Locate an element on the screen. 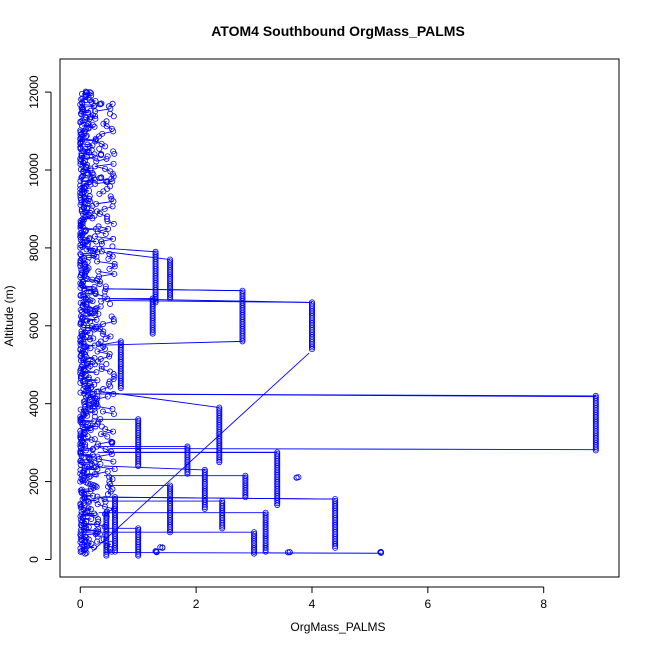 Image resolution: width=650 pixels, height=650 pixels. y-tick-label: 0 is located at coordinates (34, 559).